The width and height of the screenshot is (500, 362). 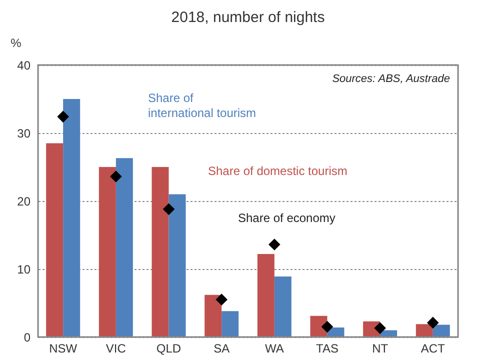 What do you see at coordinates (248, 17) in the screenshot?
I see `chart-title: 2018, number of nights` at bounding box center [248, 17].